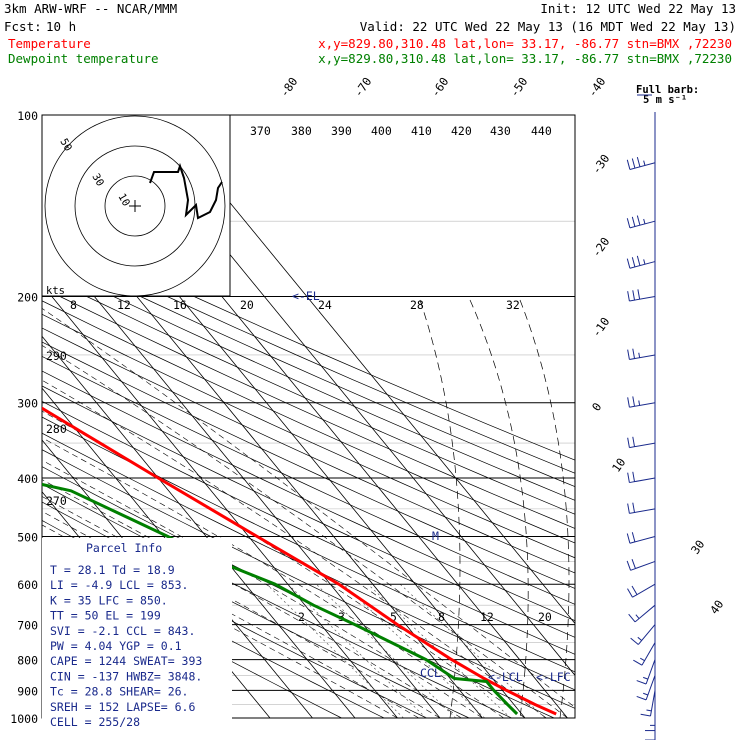 This screenshot has width=740, height=740. Describe the element at coordinates (27, 691) in the screenshot. I see `pressure-tick-label: 900` at that location.